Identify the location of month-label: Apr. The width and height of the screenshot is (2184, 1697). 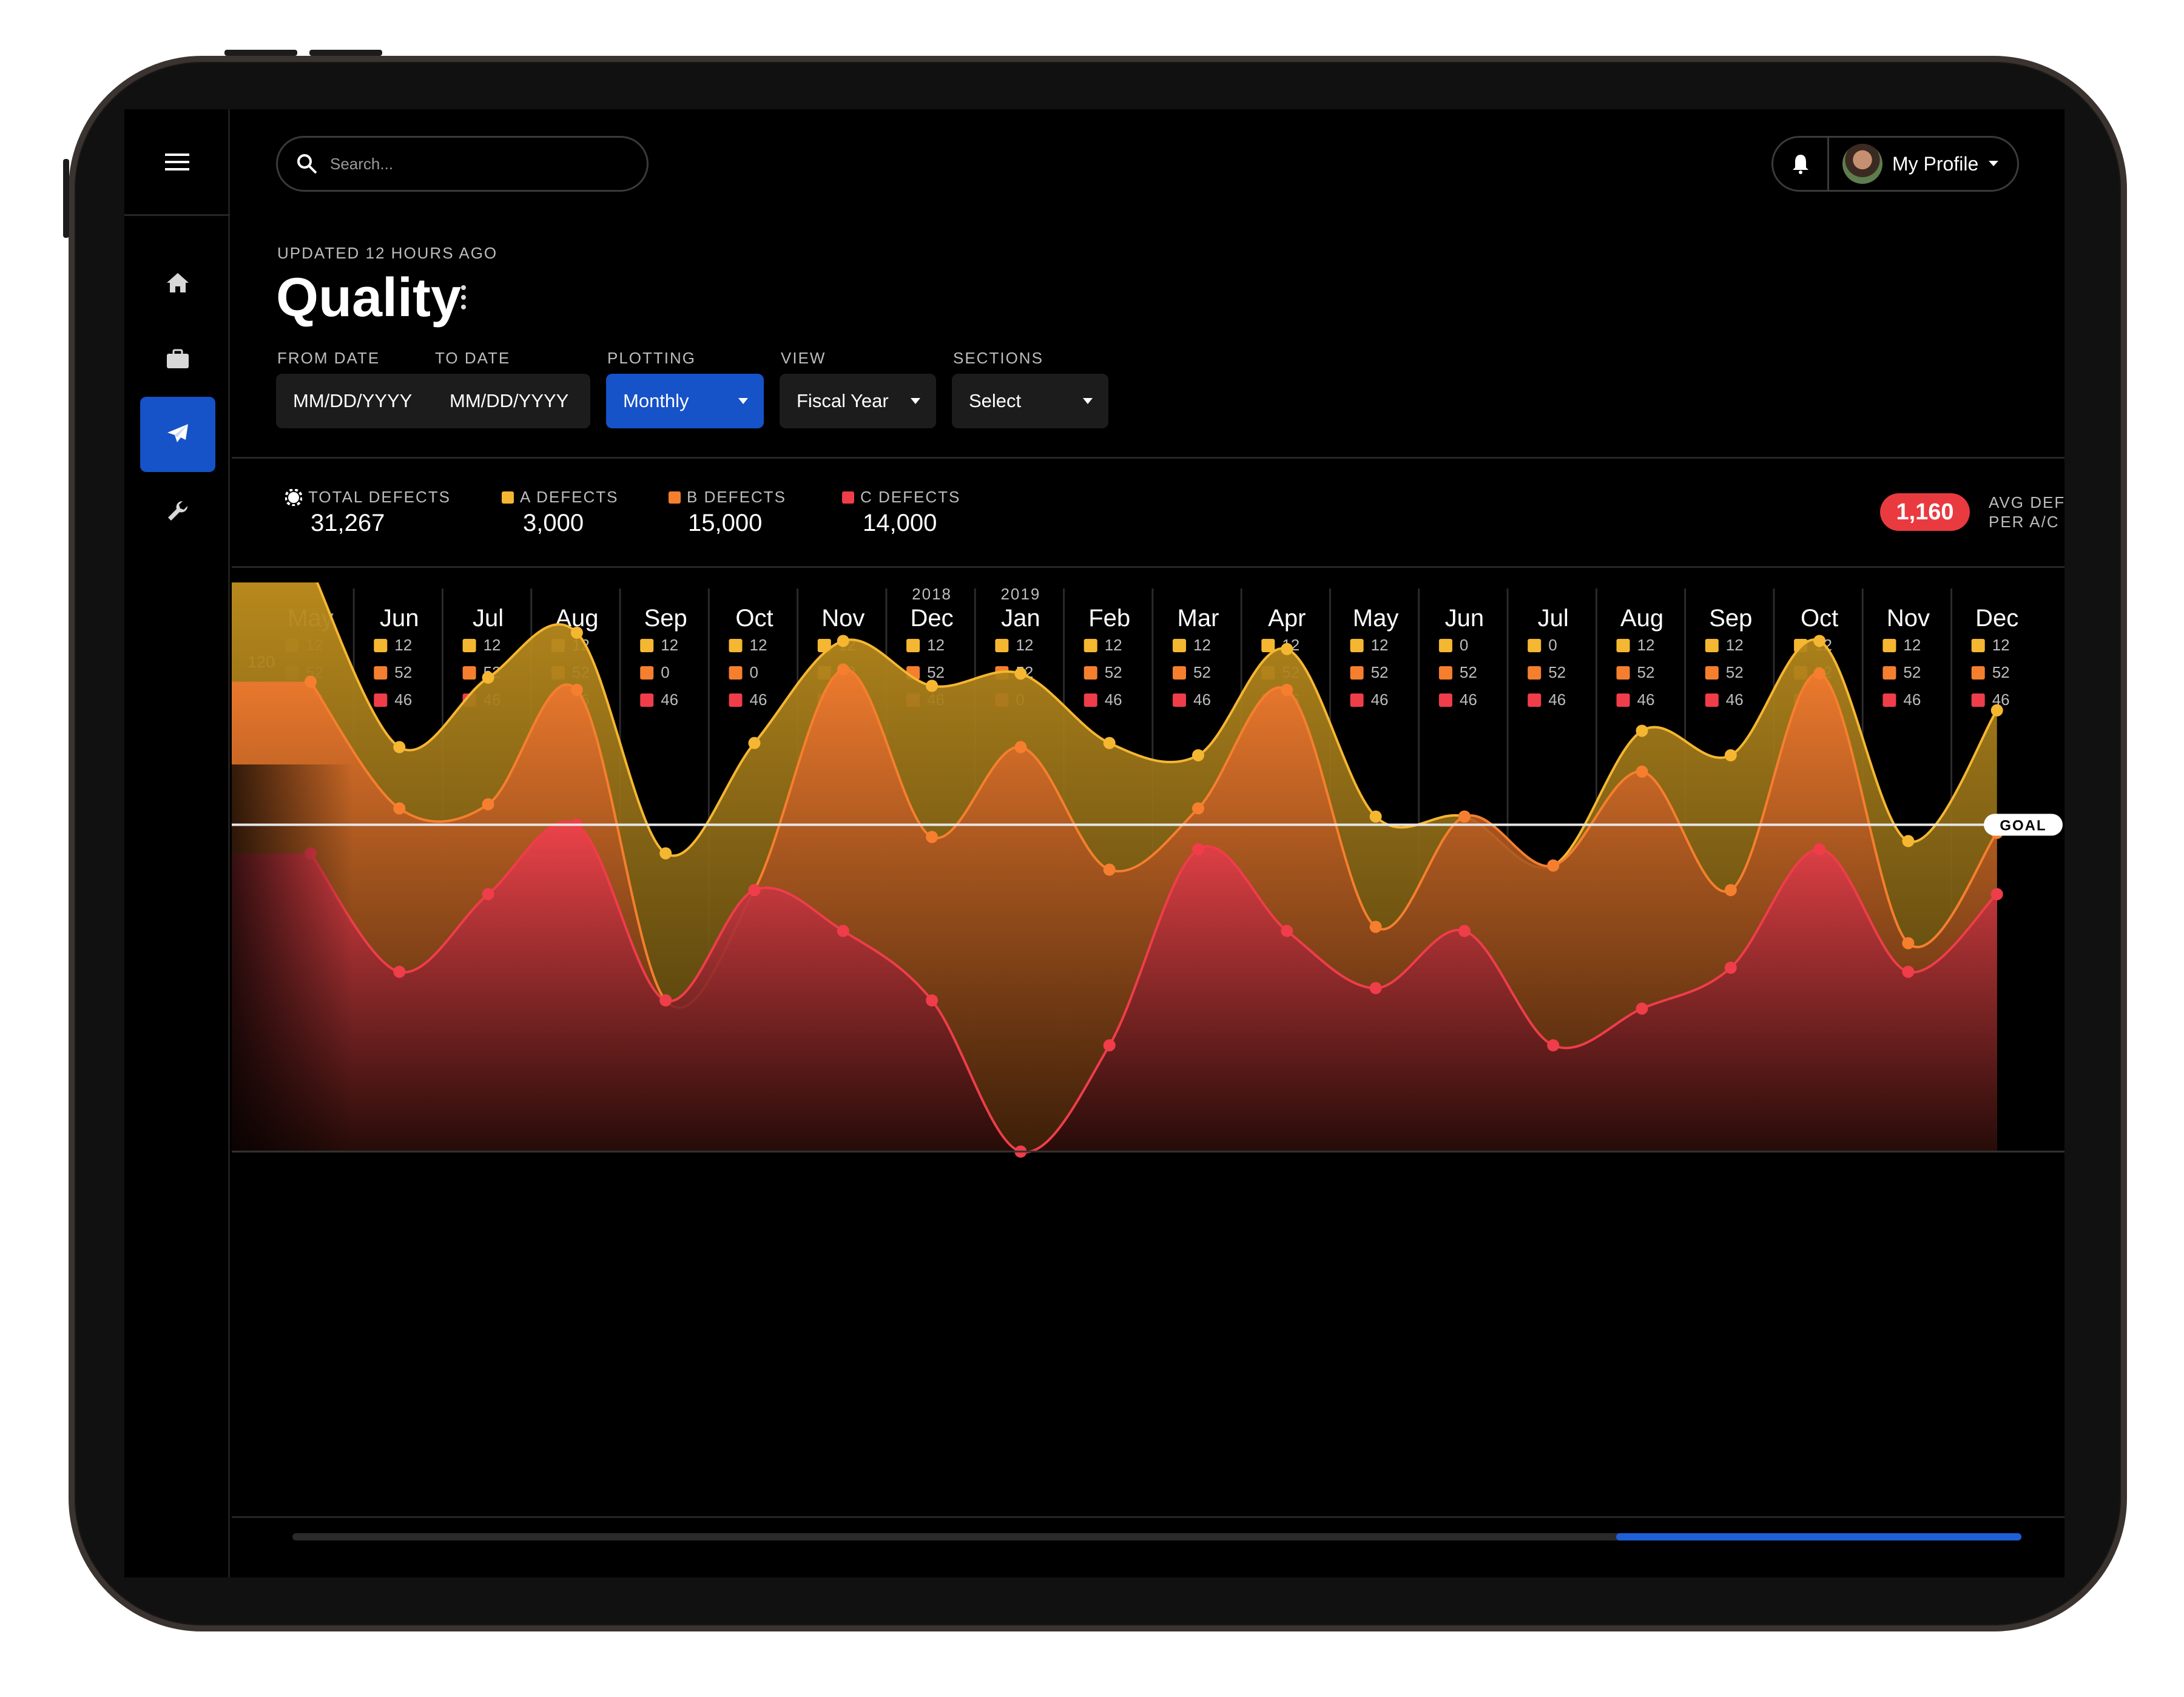
(1287, 618).